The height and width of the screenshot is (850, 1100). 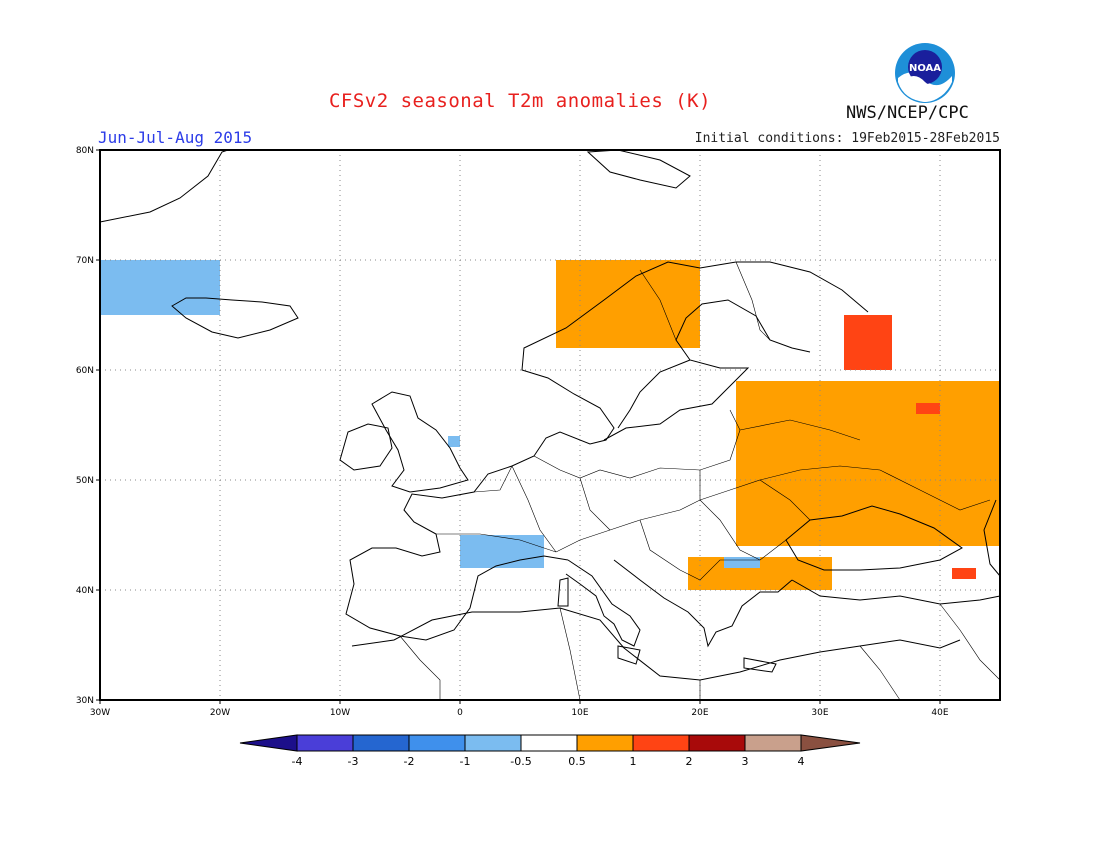 What do you see at coordinates (496, 543) in the screenshot?
I see `border-france-spain` at bounding box center [496, 543].